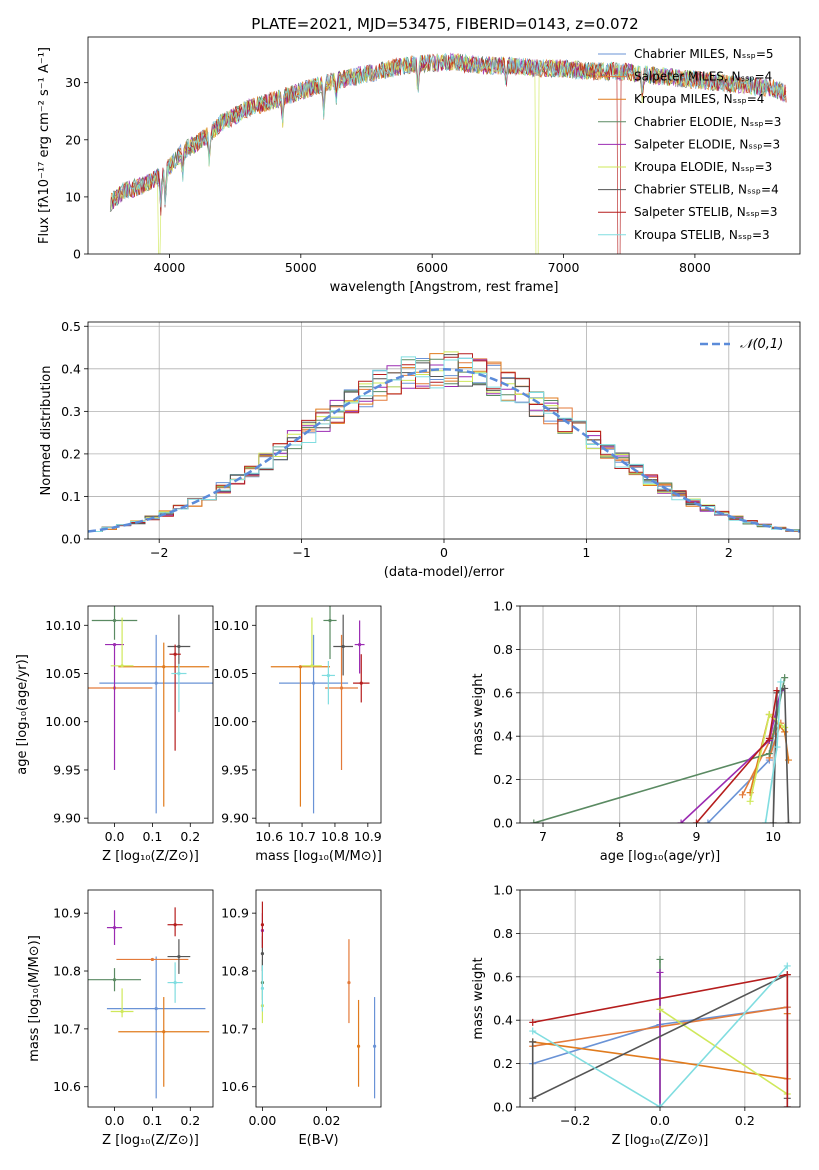 This screenshot has height=1170, width=819. Describe the element at coordinates (660, 856) in the screenshot. I see `x-axis-label: age [log₁₀(age/yr)]` at that location.